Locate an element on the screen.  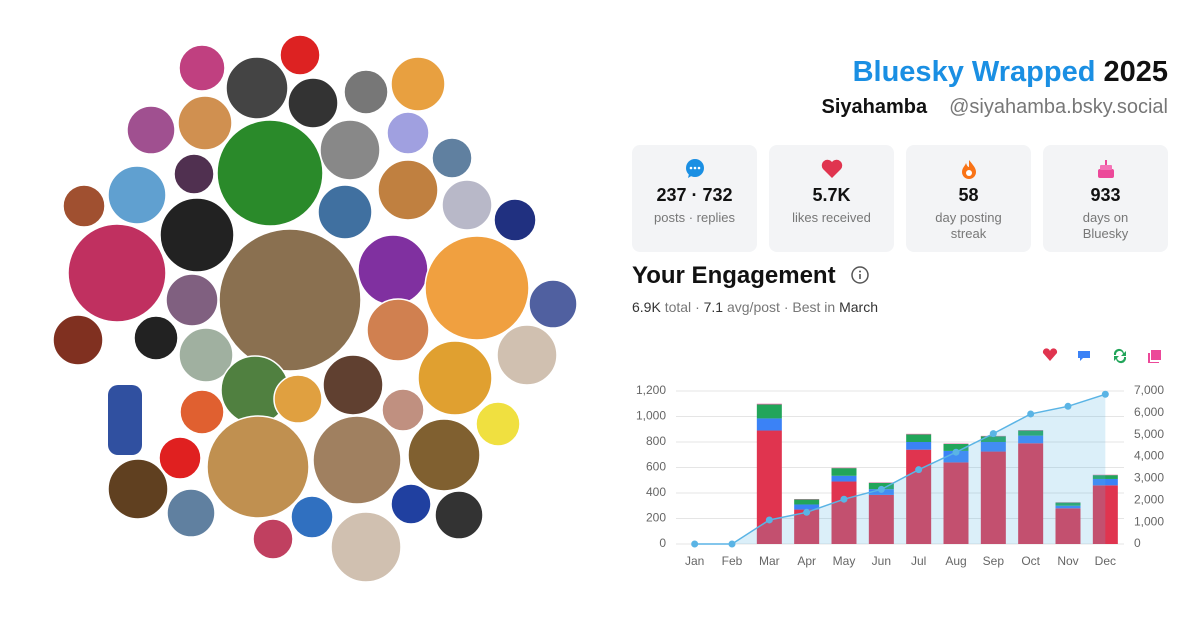
handle: @siyahamba.bsky.social is located at coordinates (1058, 107).